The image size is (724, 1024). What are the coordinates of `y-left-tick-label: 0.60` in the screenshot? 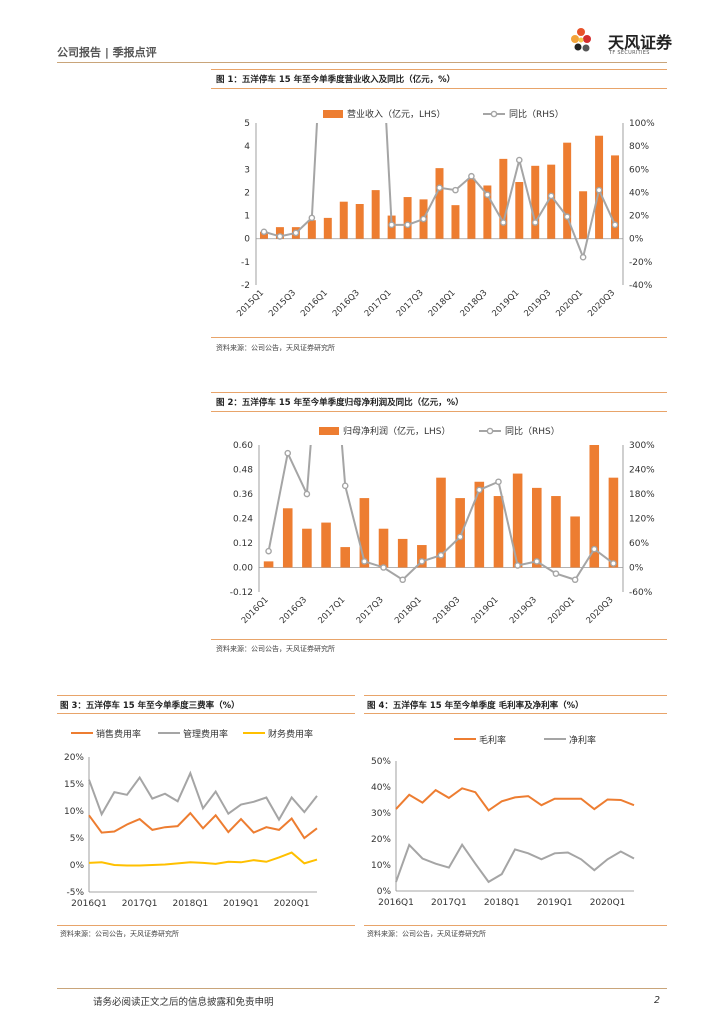 It's located at (243, 446).